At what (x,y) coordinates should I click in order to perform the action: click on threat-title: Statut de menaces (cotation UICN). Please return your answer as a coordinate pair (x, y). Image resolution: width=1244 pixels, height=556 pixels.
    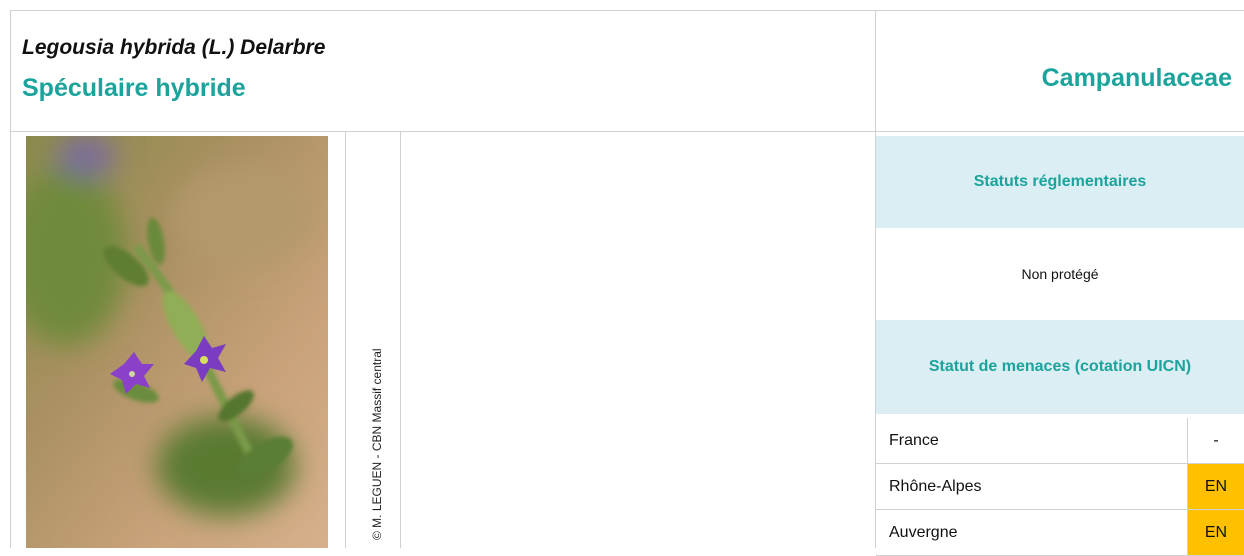
    Looking at the image, I should click on (1060, 367).